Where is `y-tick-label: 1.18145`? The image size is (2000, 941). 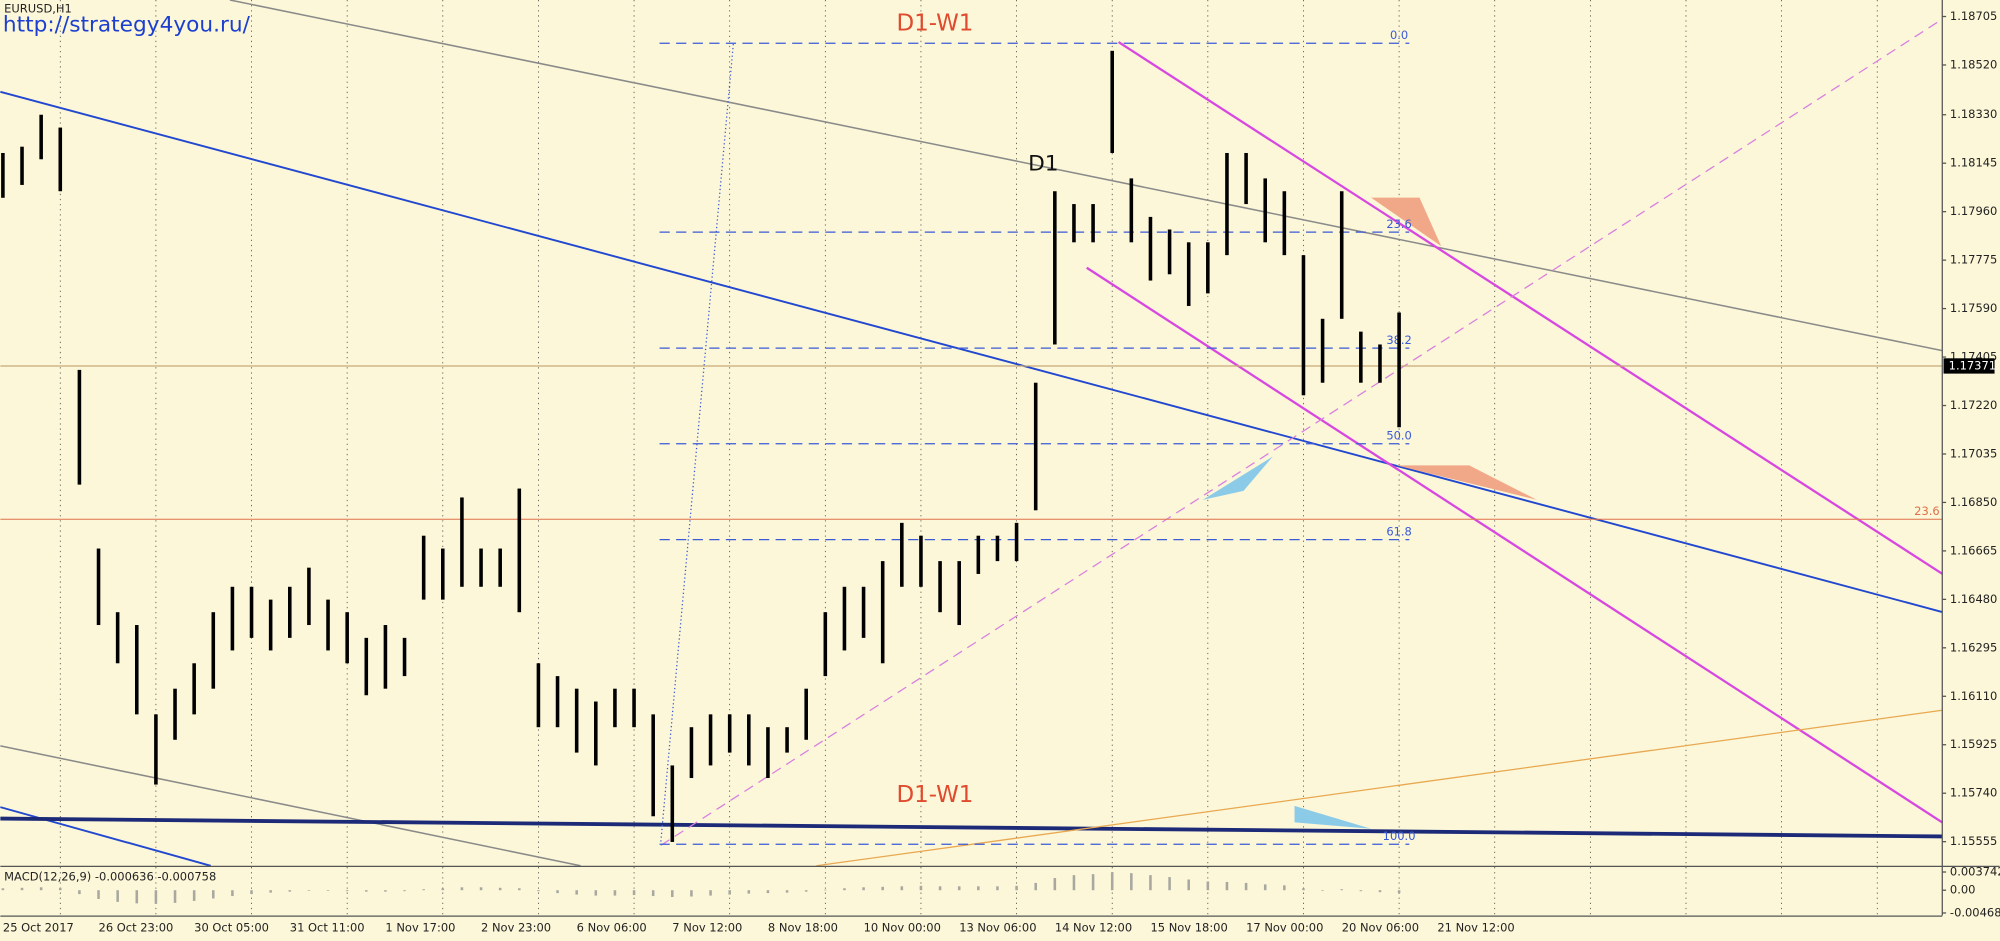 y-tick-label: 1.18145 is located at coordinates (1973, 163).